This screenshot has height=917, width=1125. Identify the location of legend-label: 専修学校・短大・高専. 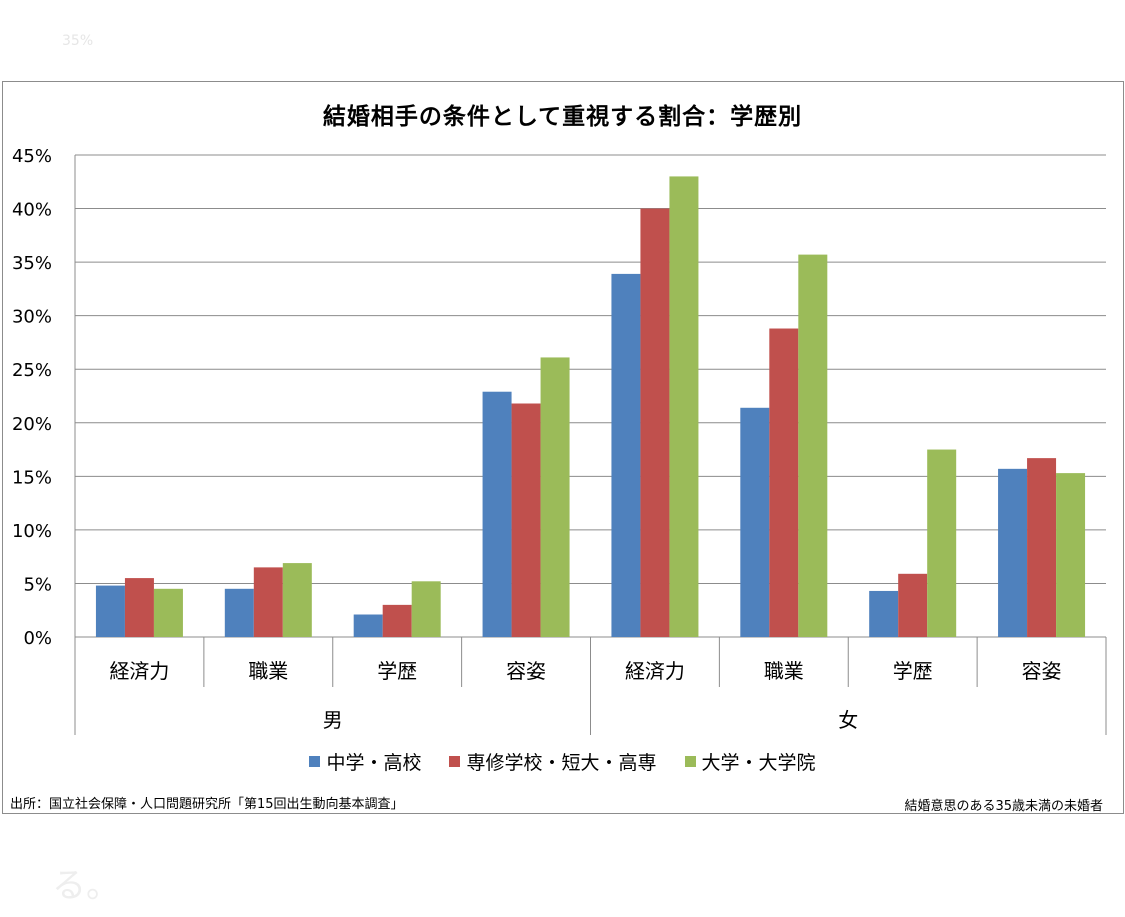
(561, 763).